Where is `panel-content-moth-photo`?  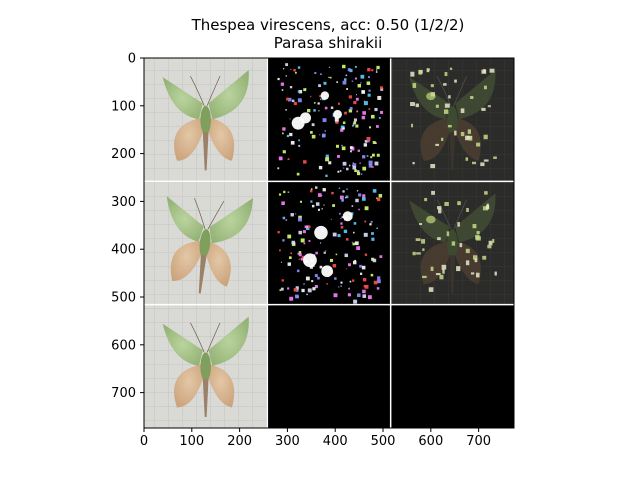
panel-content-moth-photo is located at coordinates (206, 120).